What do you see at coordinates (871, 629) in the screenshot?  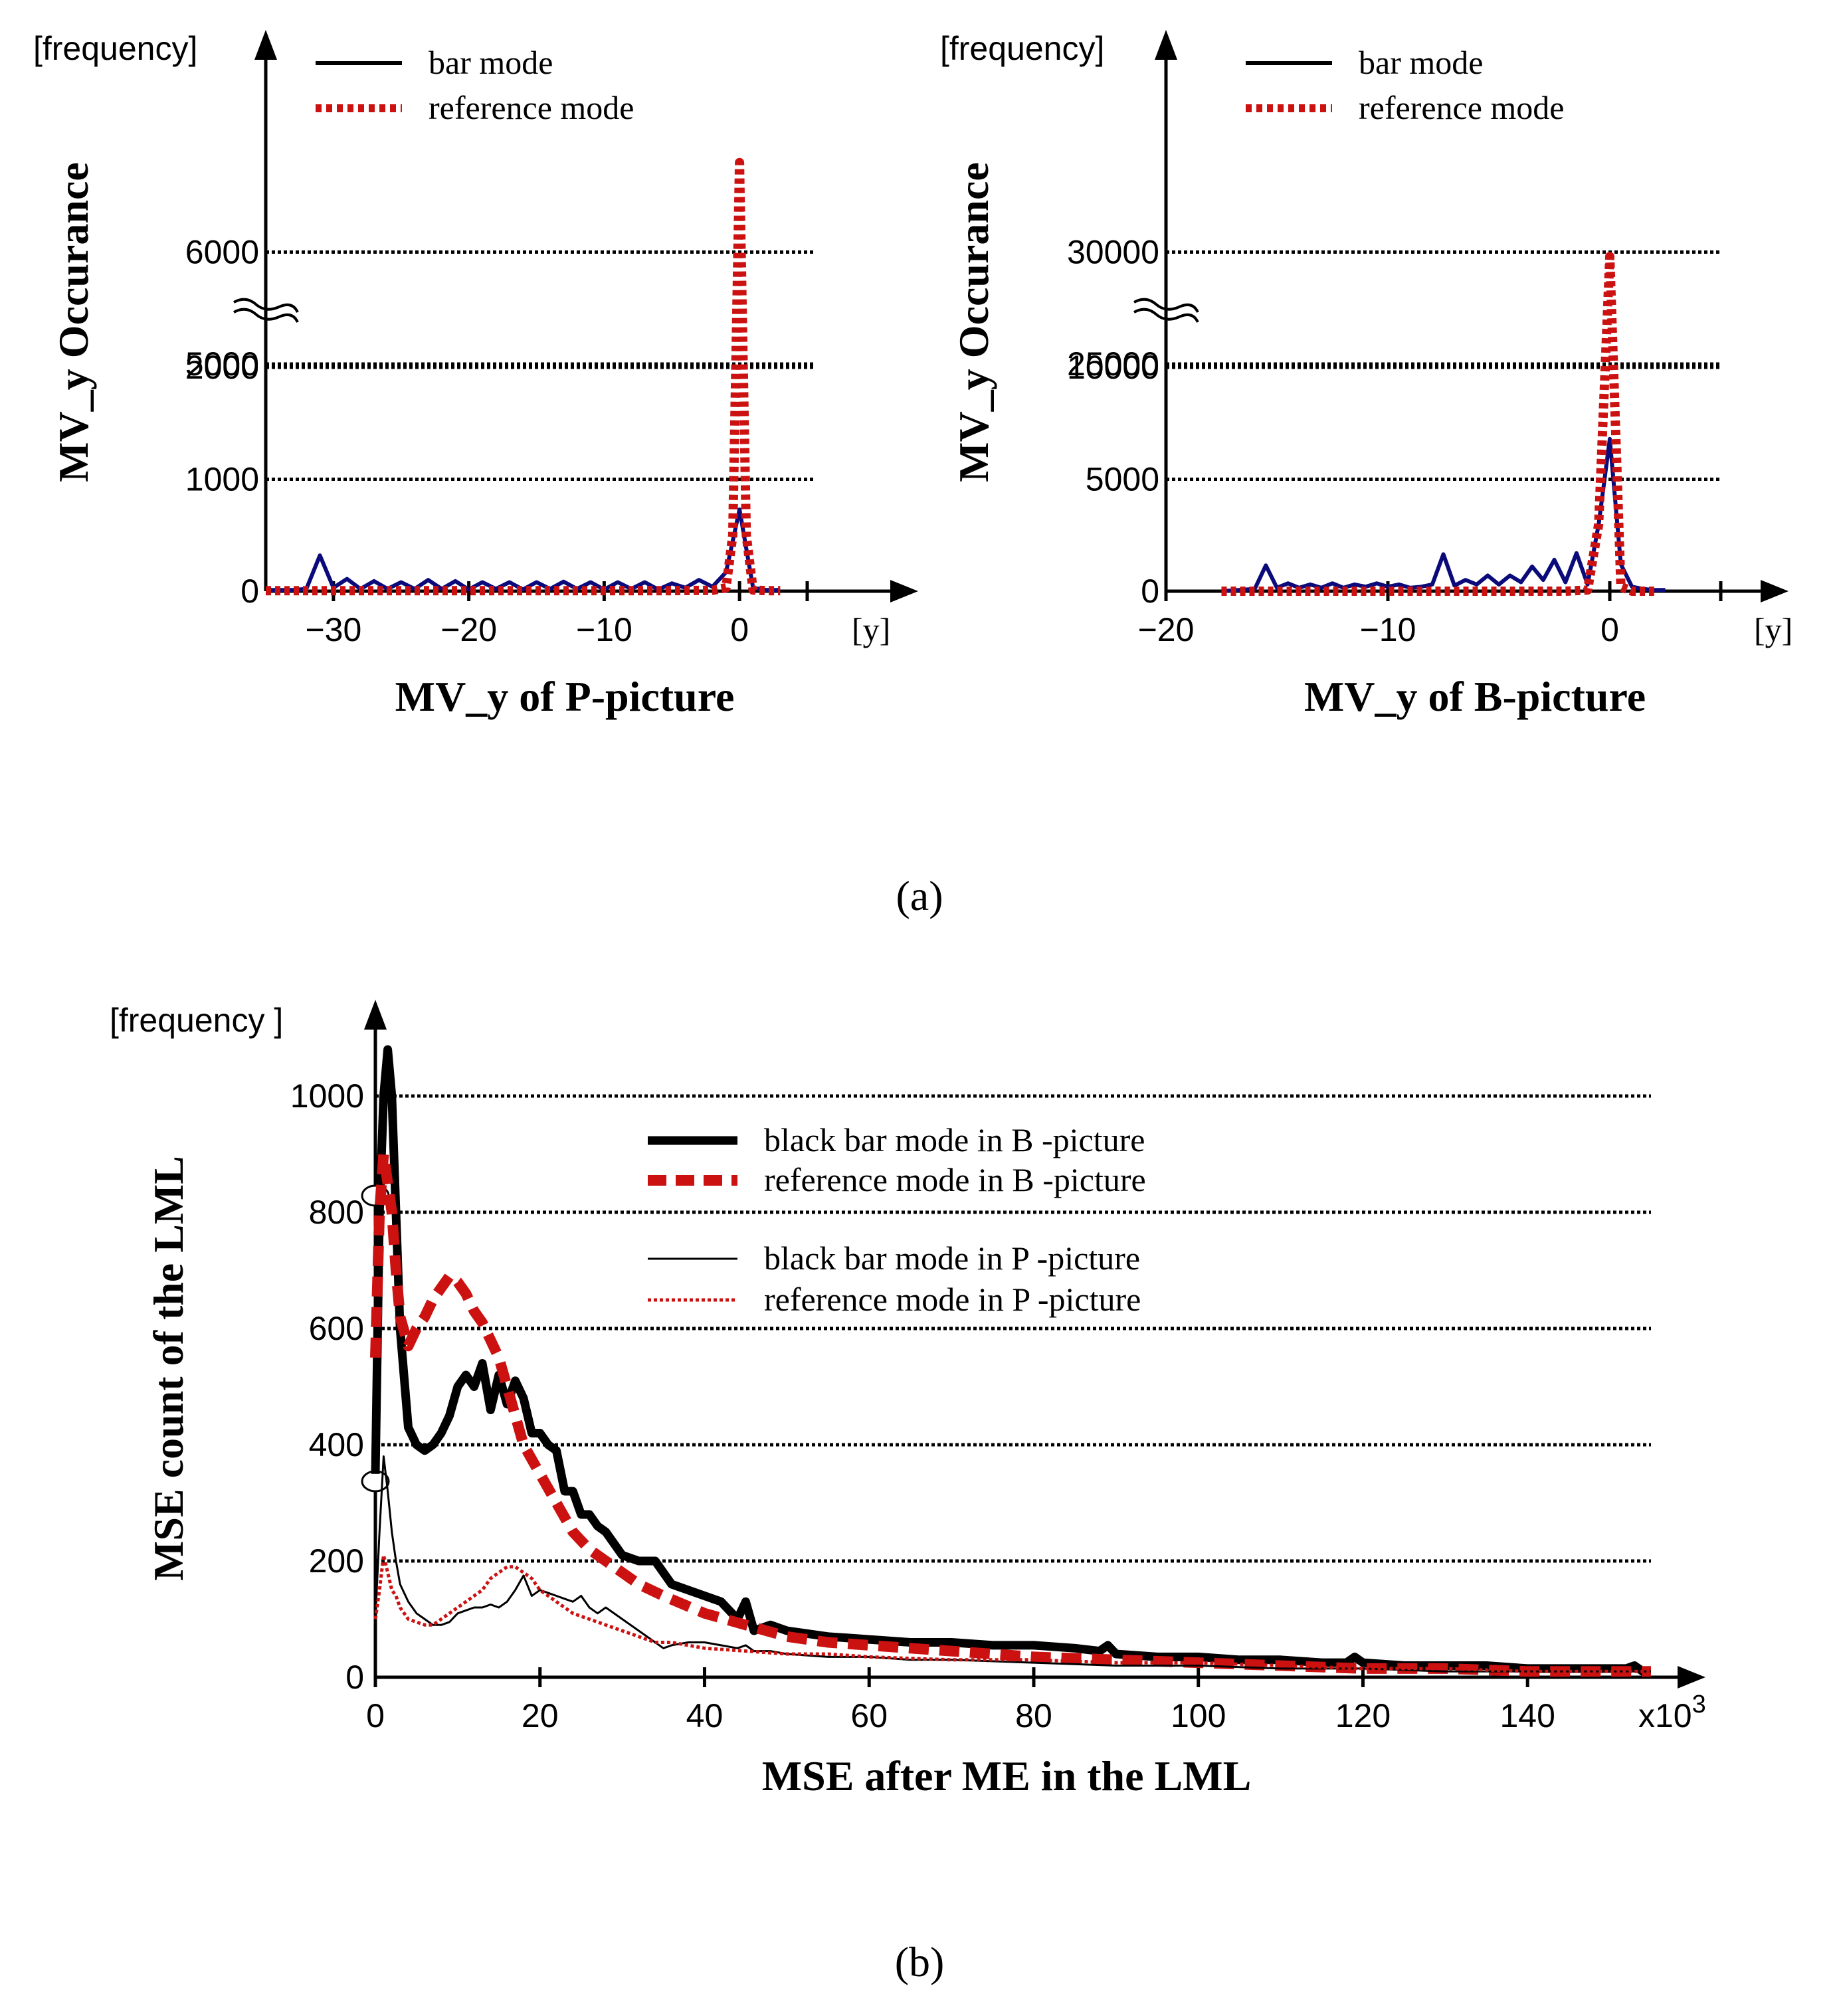 I see `chart-p-x-unit: [y]` at bounding box center [871, 629].